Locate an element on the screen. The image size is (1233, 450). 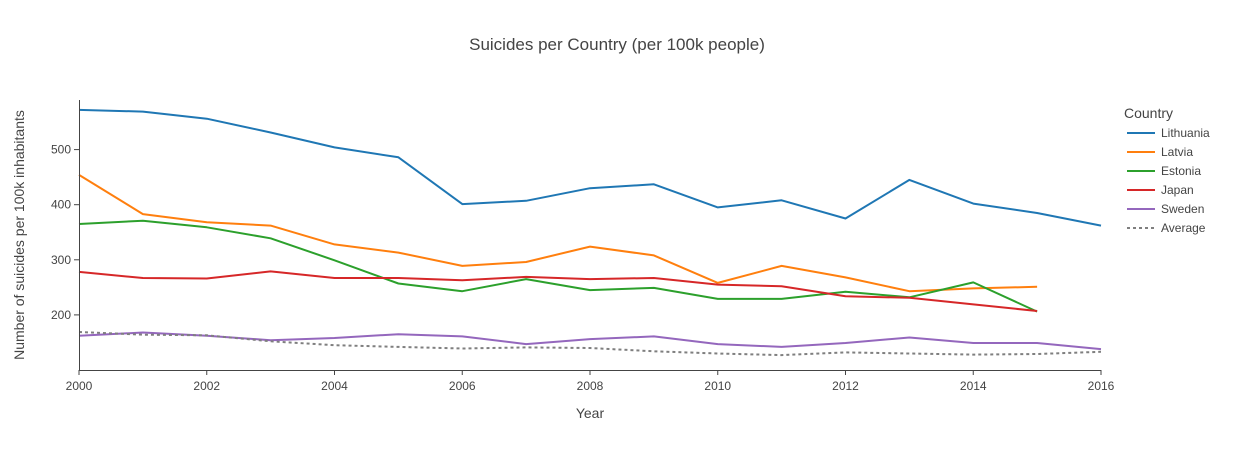
x-tick-label: 2006 is located at coordinates (462, 386).